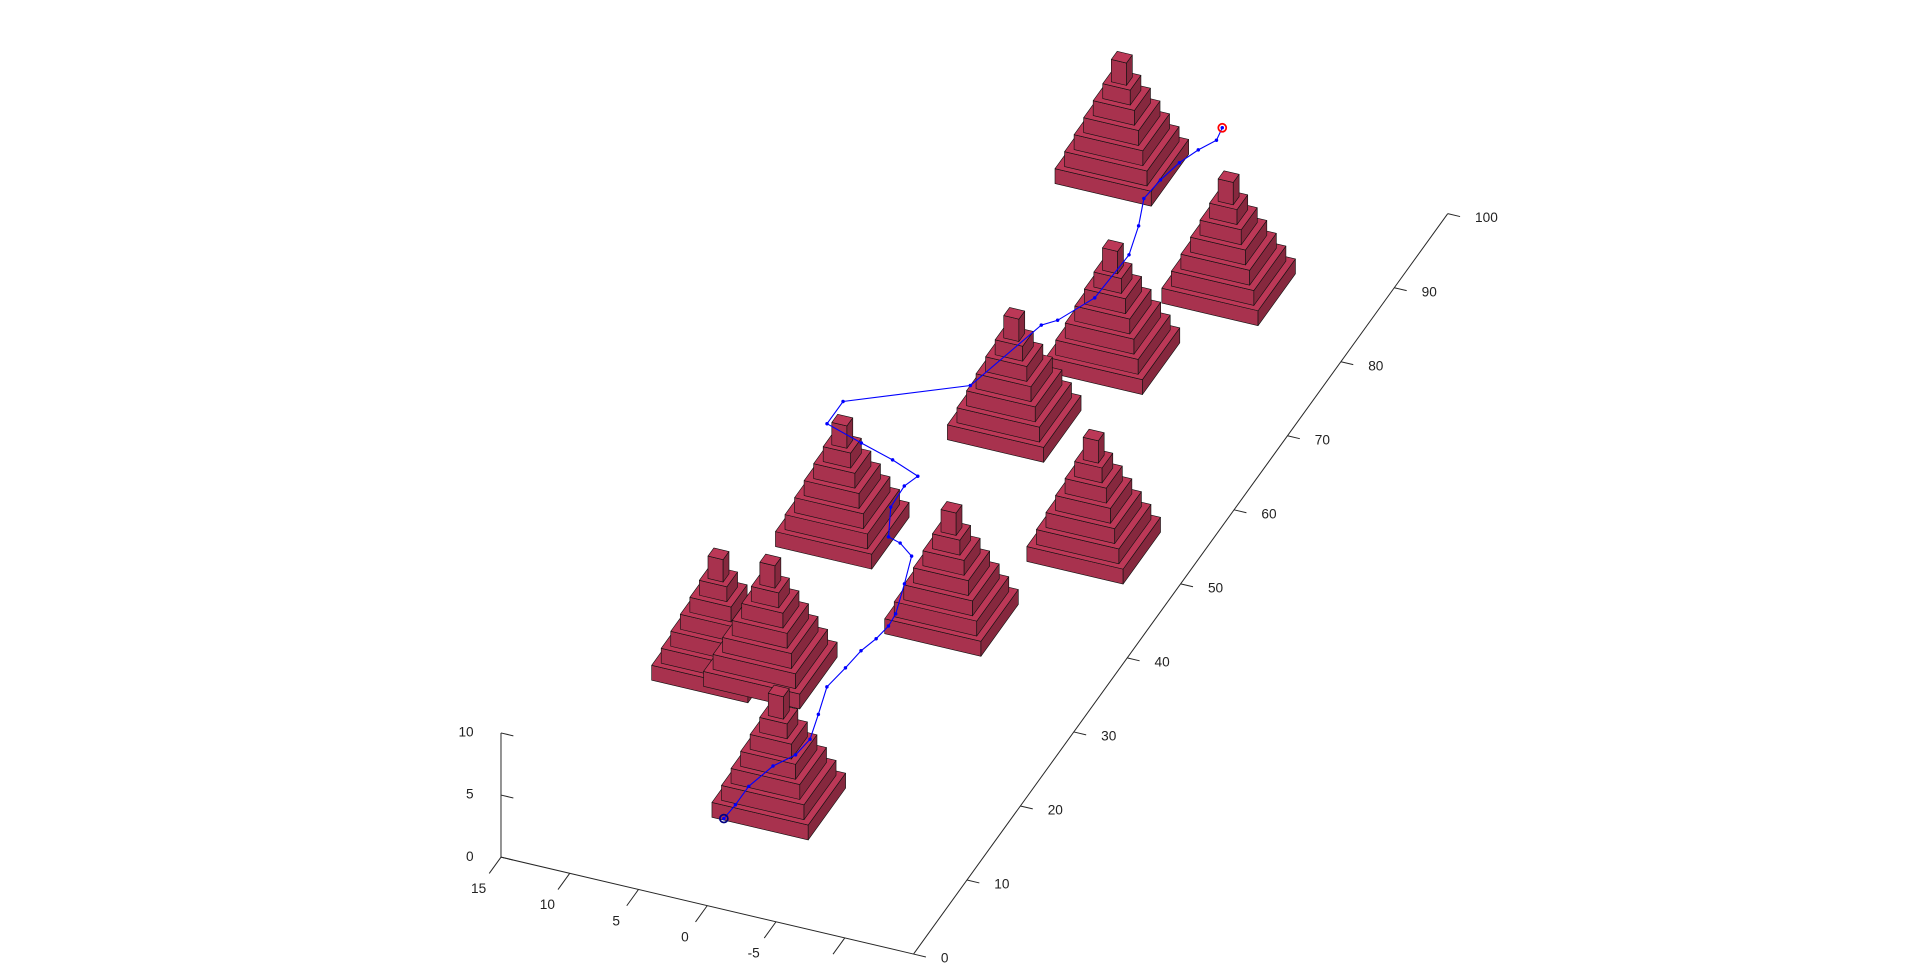  Describe the element at coordinates (685, 937) in the screenshot. I see `x-tick-label: 0` at that location.